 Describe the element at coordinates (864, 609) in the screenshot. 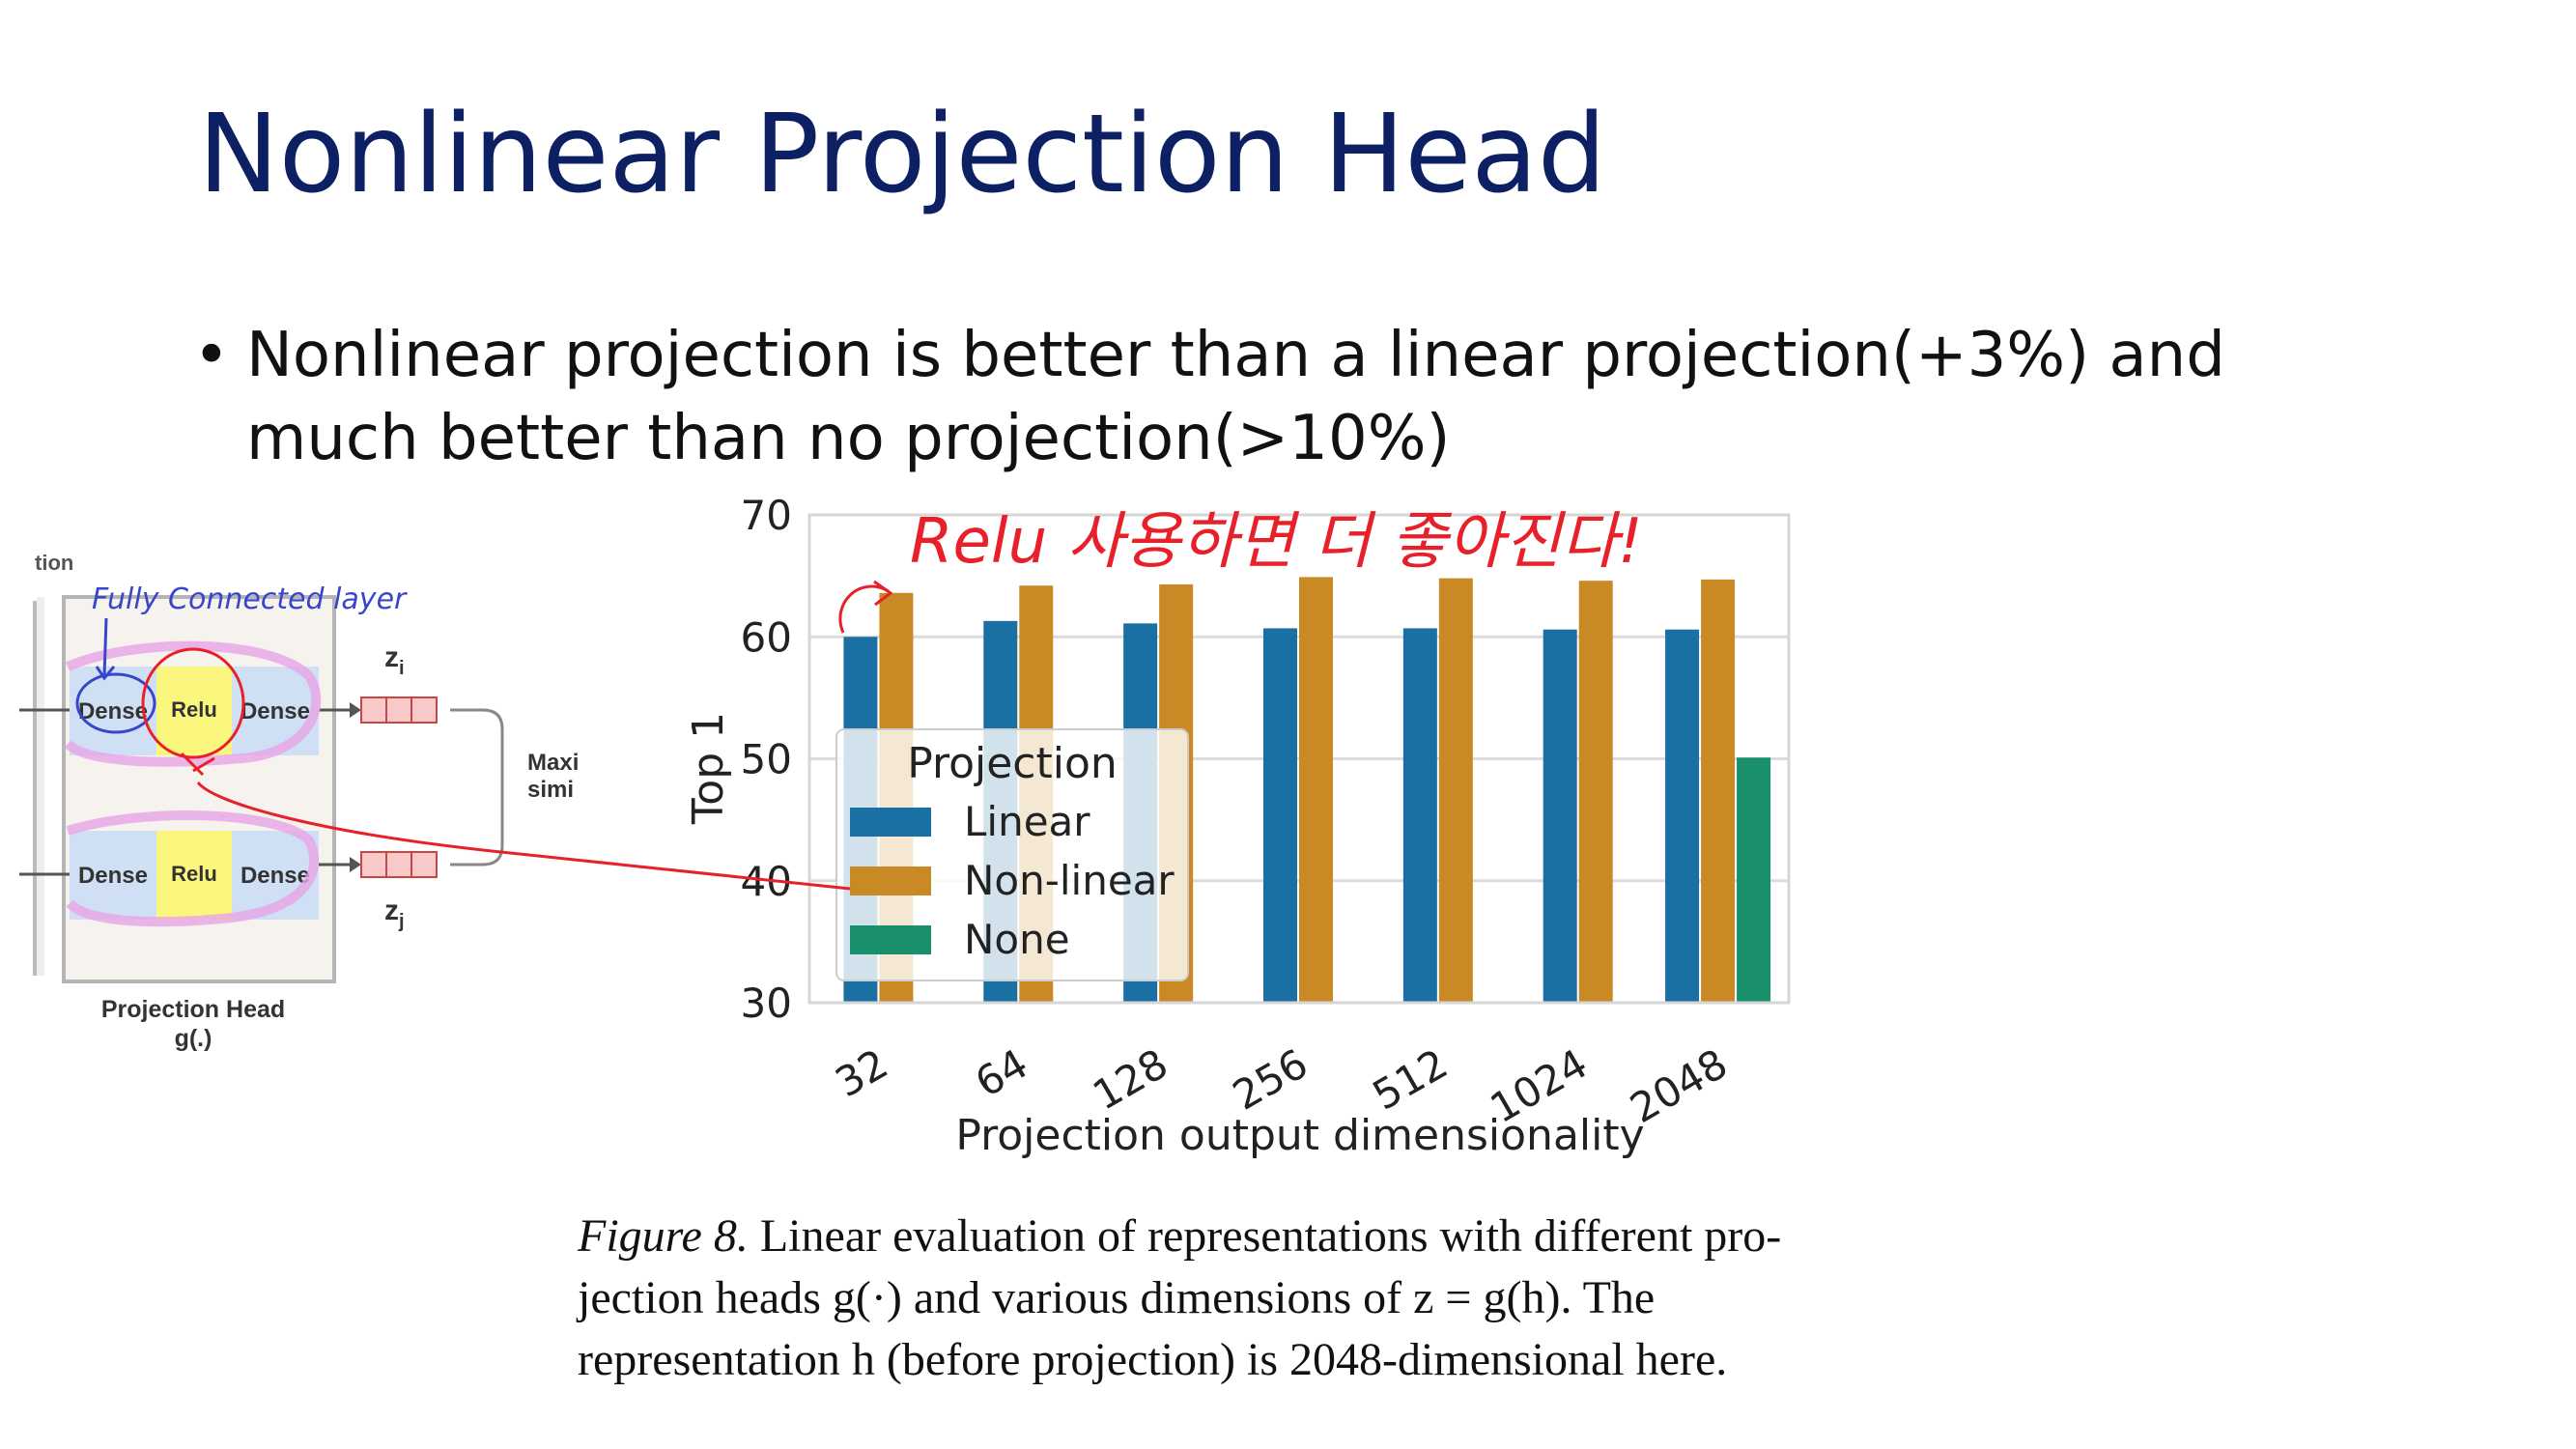

I see `red-arrow-curve` at that location.